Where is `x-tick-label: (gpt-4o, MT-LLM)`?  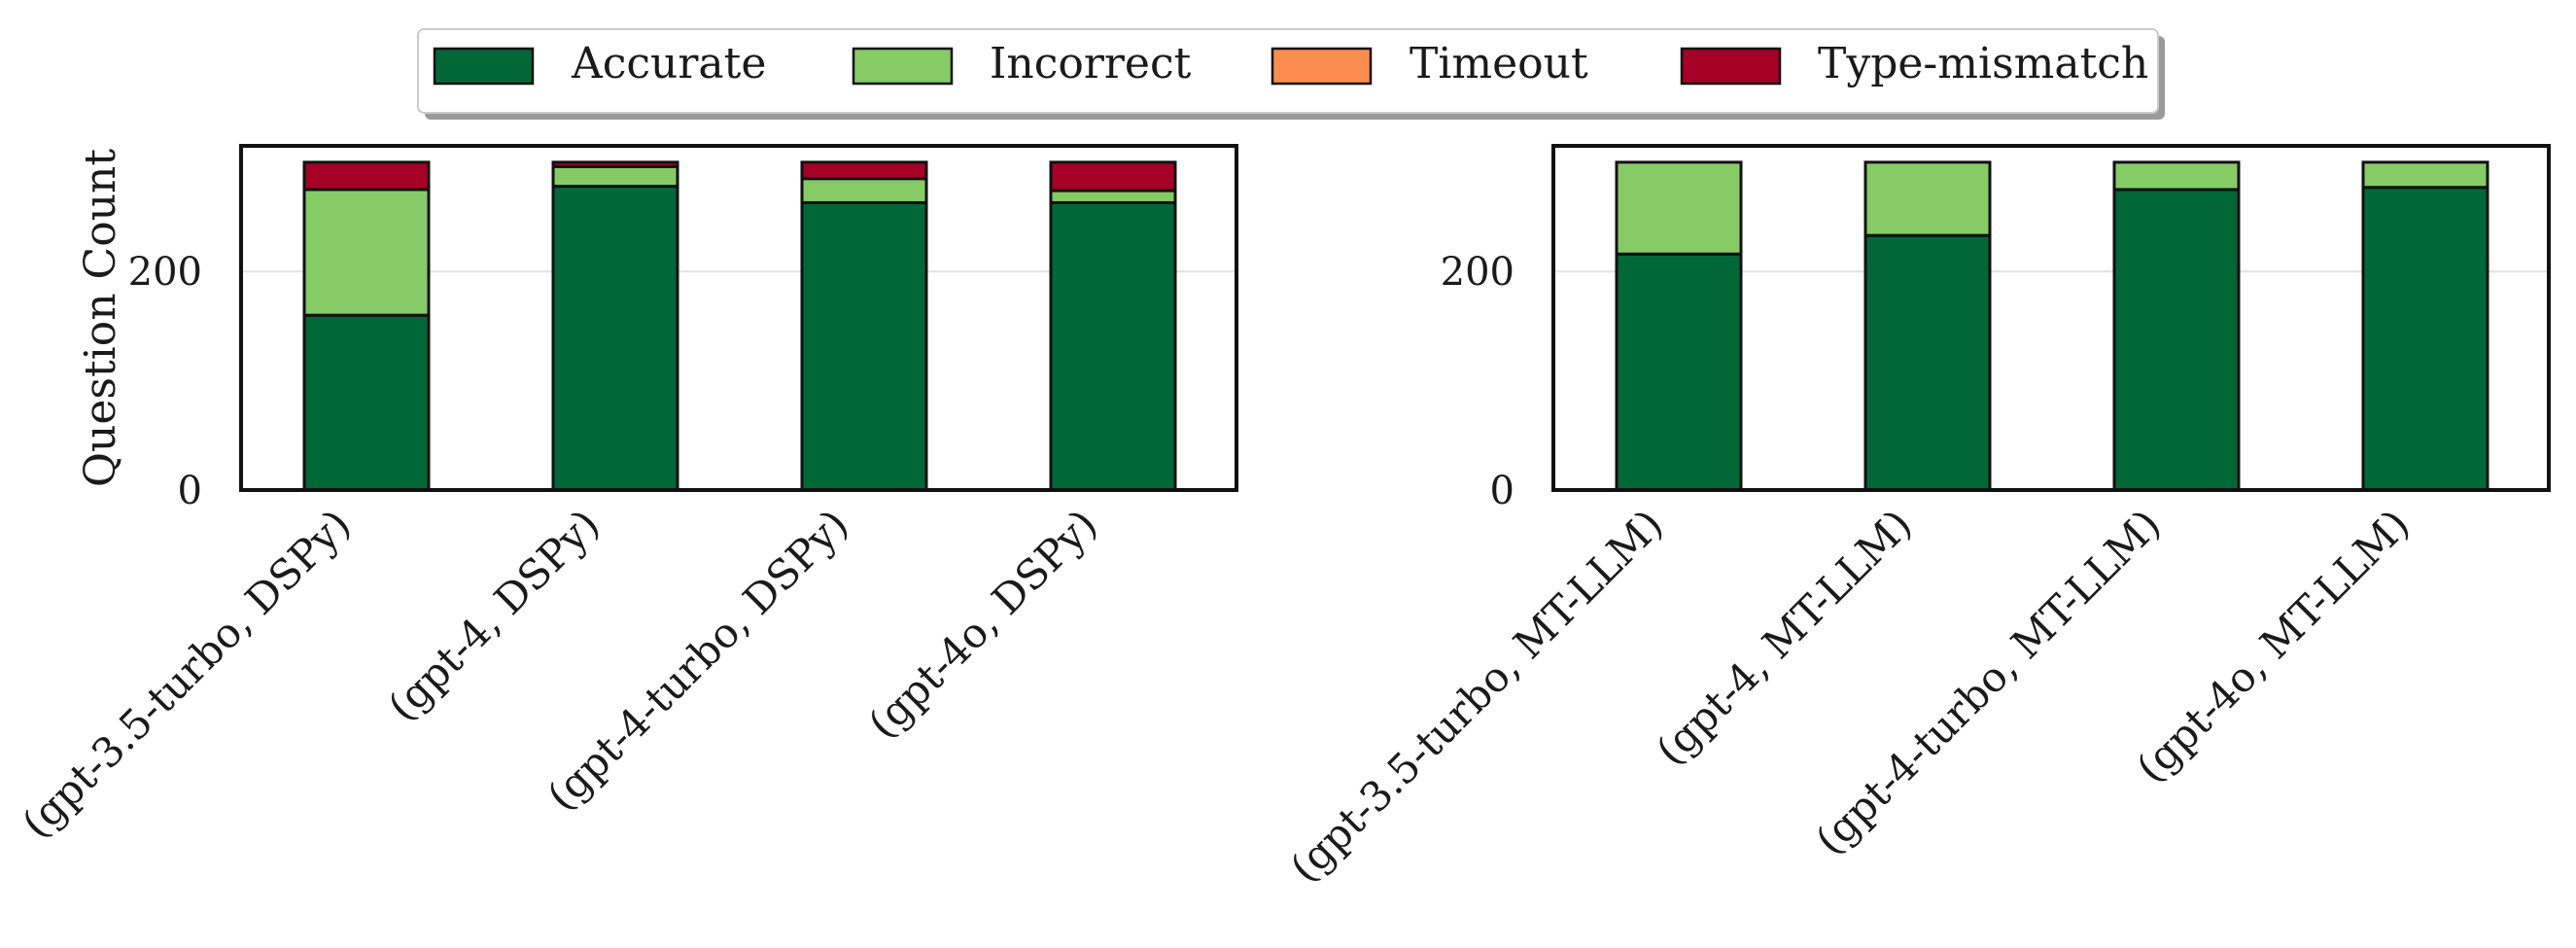
x-tick-label: (gpt-4o, MT-LLM) is located at coordinates (2273, 645).